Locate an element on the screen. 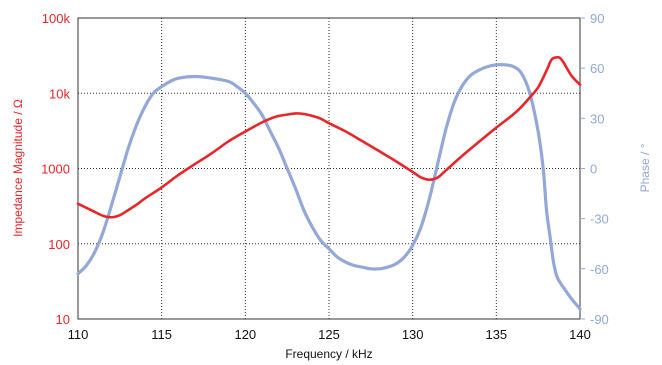  right-y-tick-label: -60 is located at coordinates (599, 269).